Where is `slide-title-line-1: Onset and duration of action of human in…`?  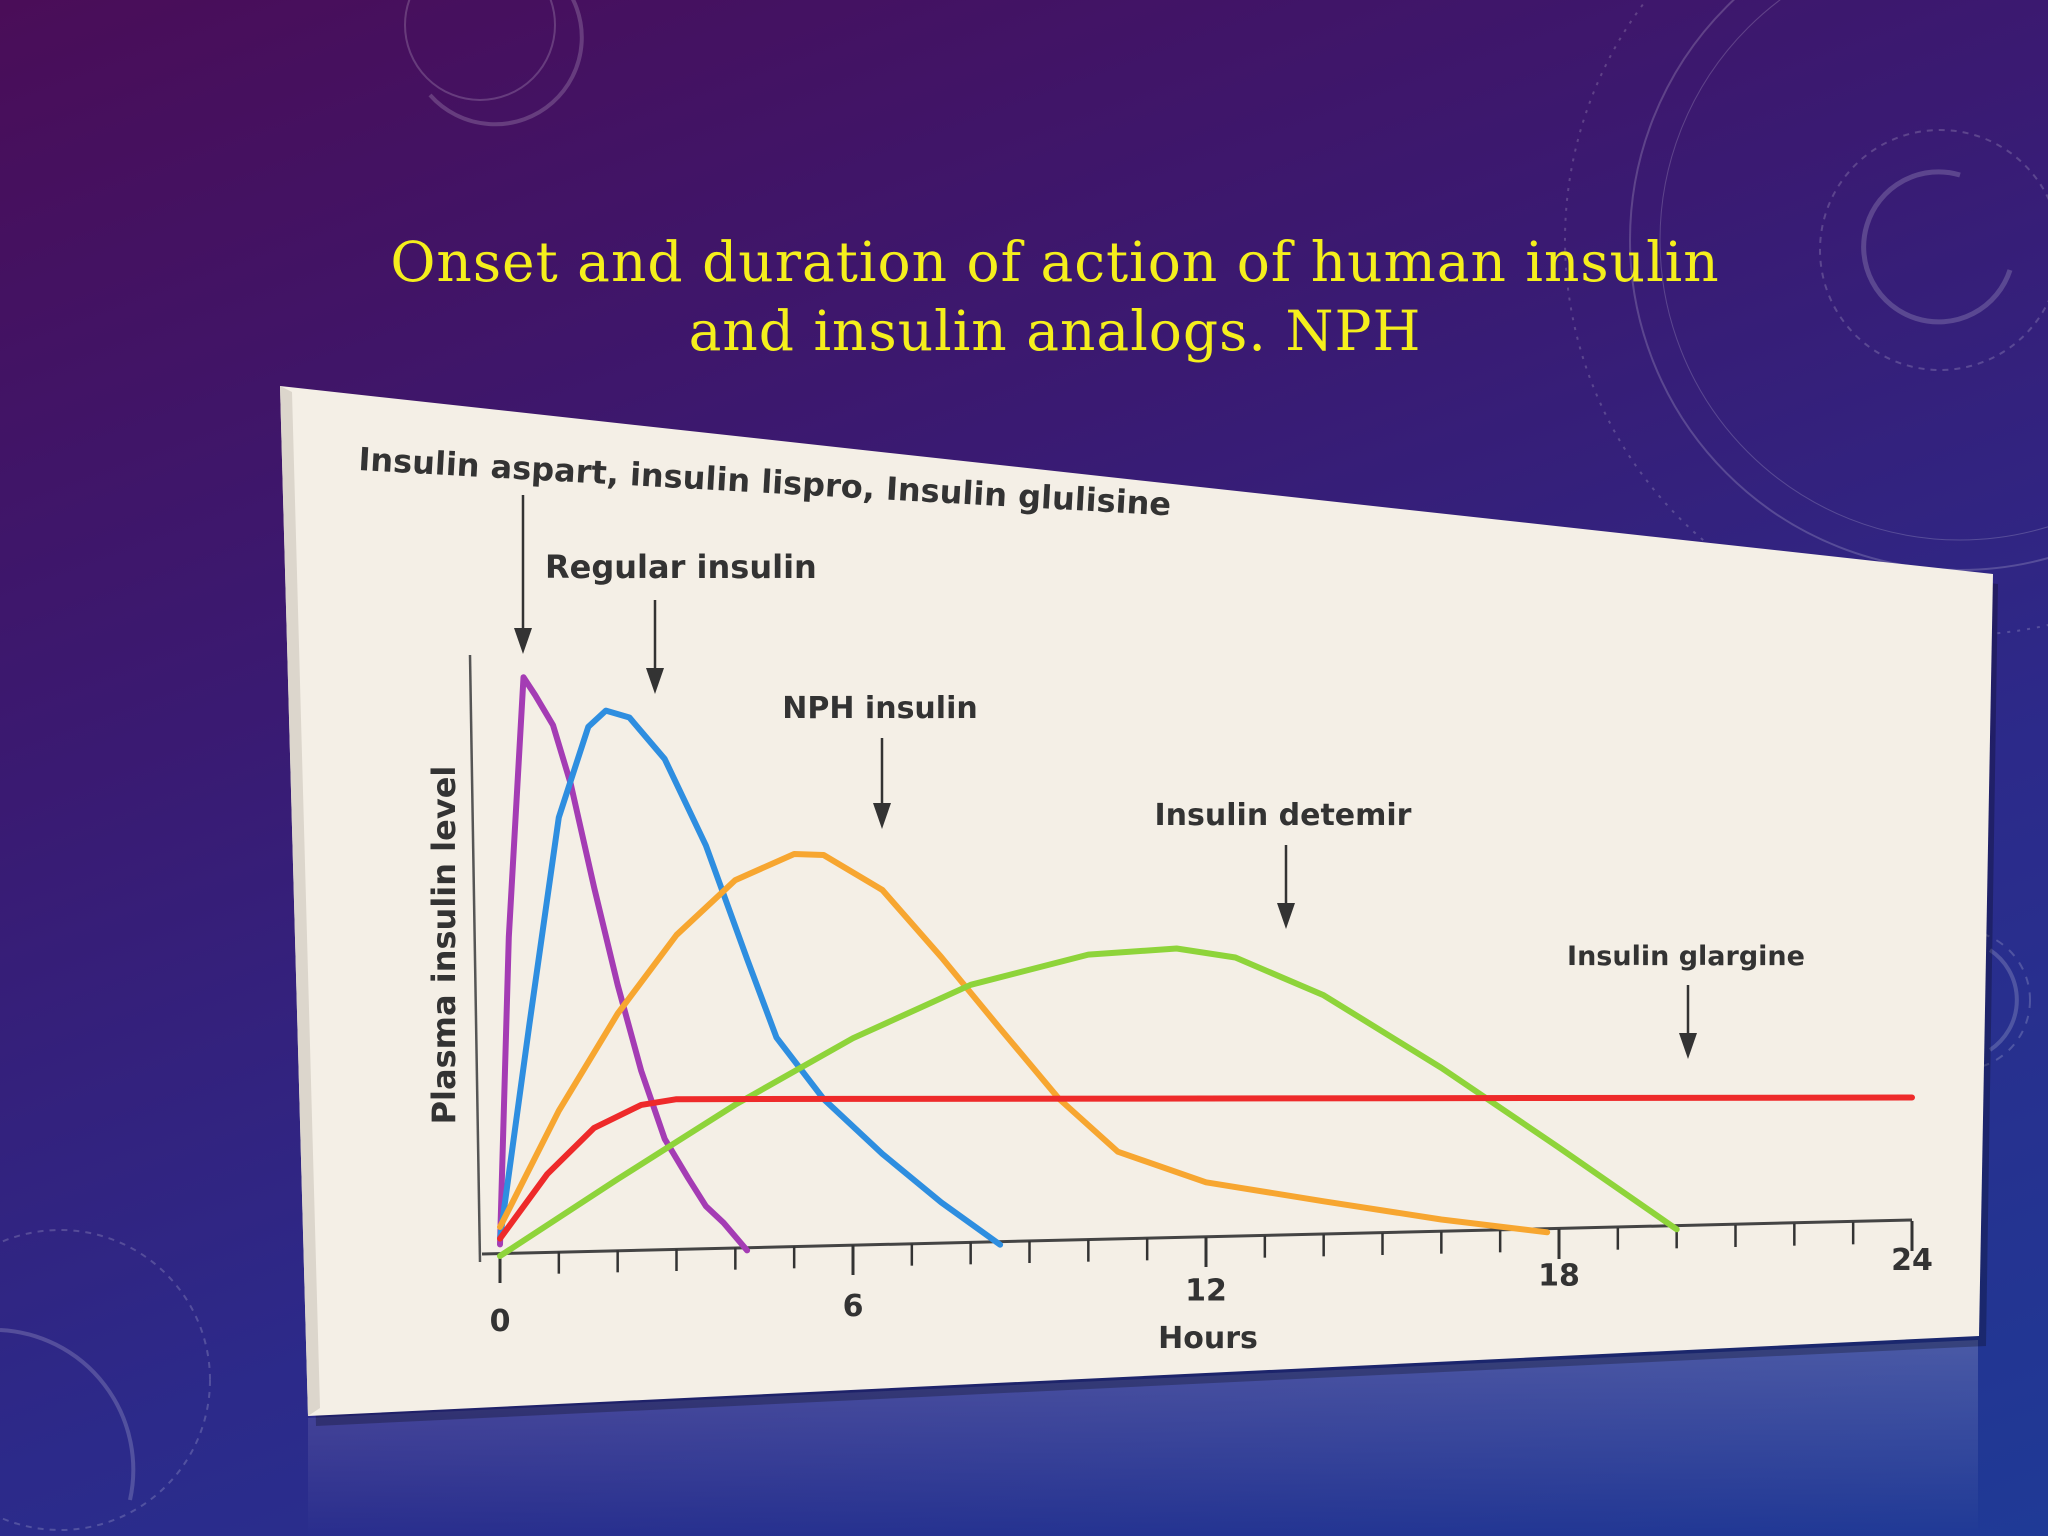 slide-title-line-1: Onset and duration of action of human in… is located at coordinates (1055, 262).